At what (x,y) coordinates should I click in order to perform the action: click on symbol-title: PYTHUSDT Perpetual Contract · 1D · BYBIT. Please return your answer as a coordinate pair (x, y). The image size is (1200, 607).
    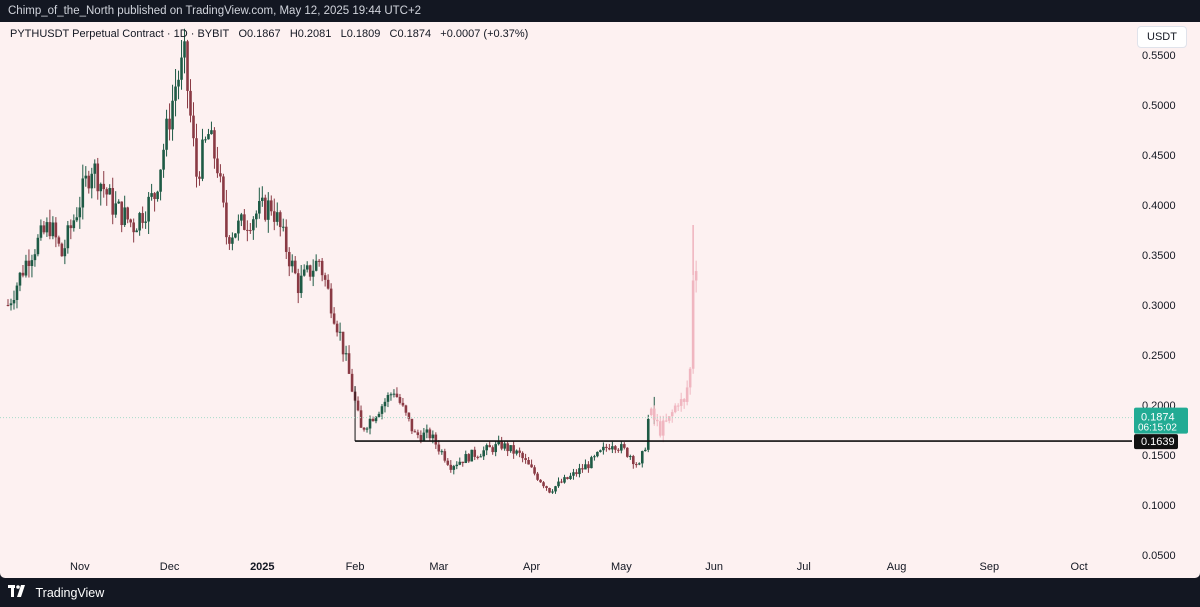
    Looking at the image, I should click on (120, 34).